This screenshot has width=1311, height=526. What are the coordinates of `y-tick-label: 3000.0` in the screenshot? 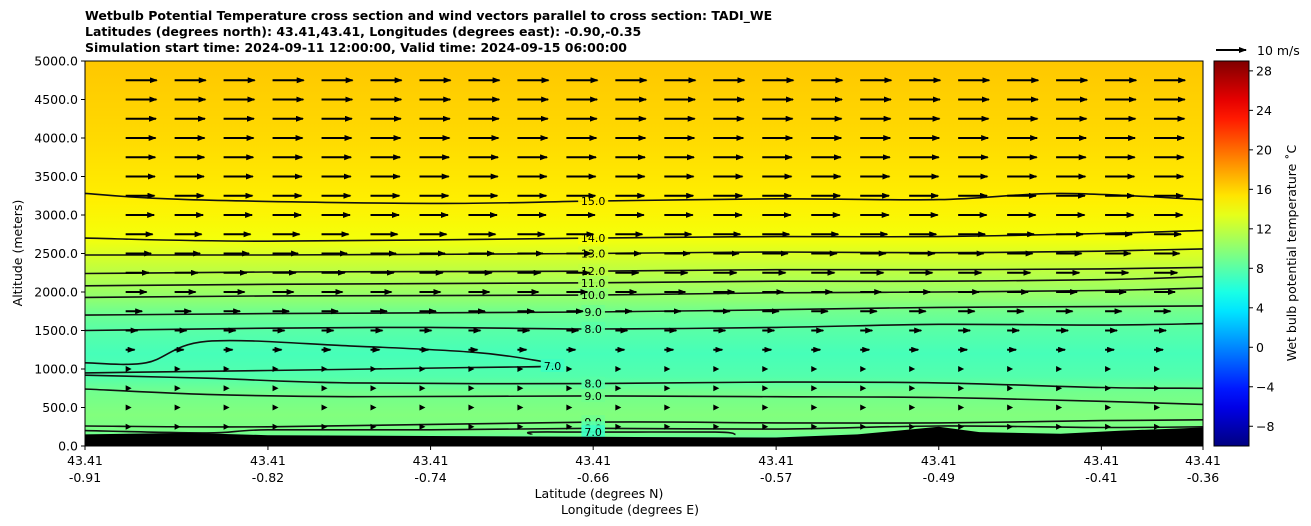 It's located at (56, 215).